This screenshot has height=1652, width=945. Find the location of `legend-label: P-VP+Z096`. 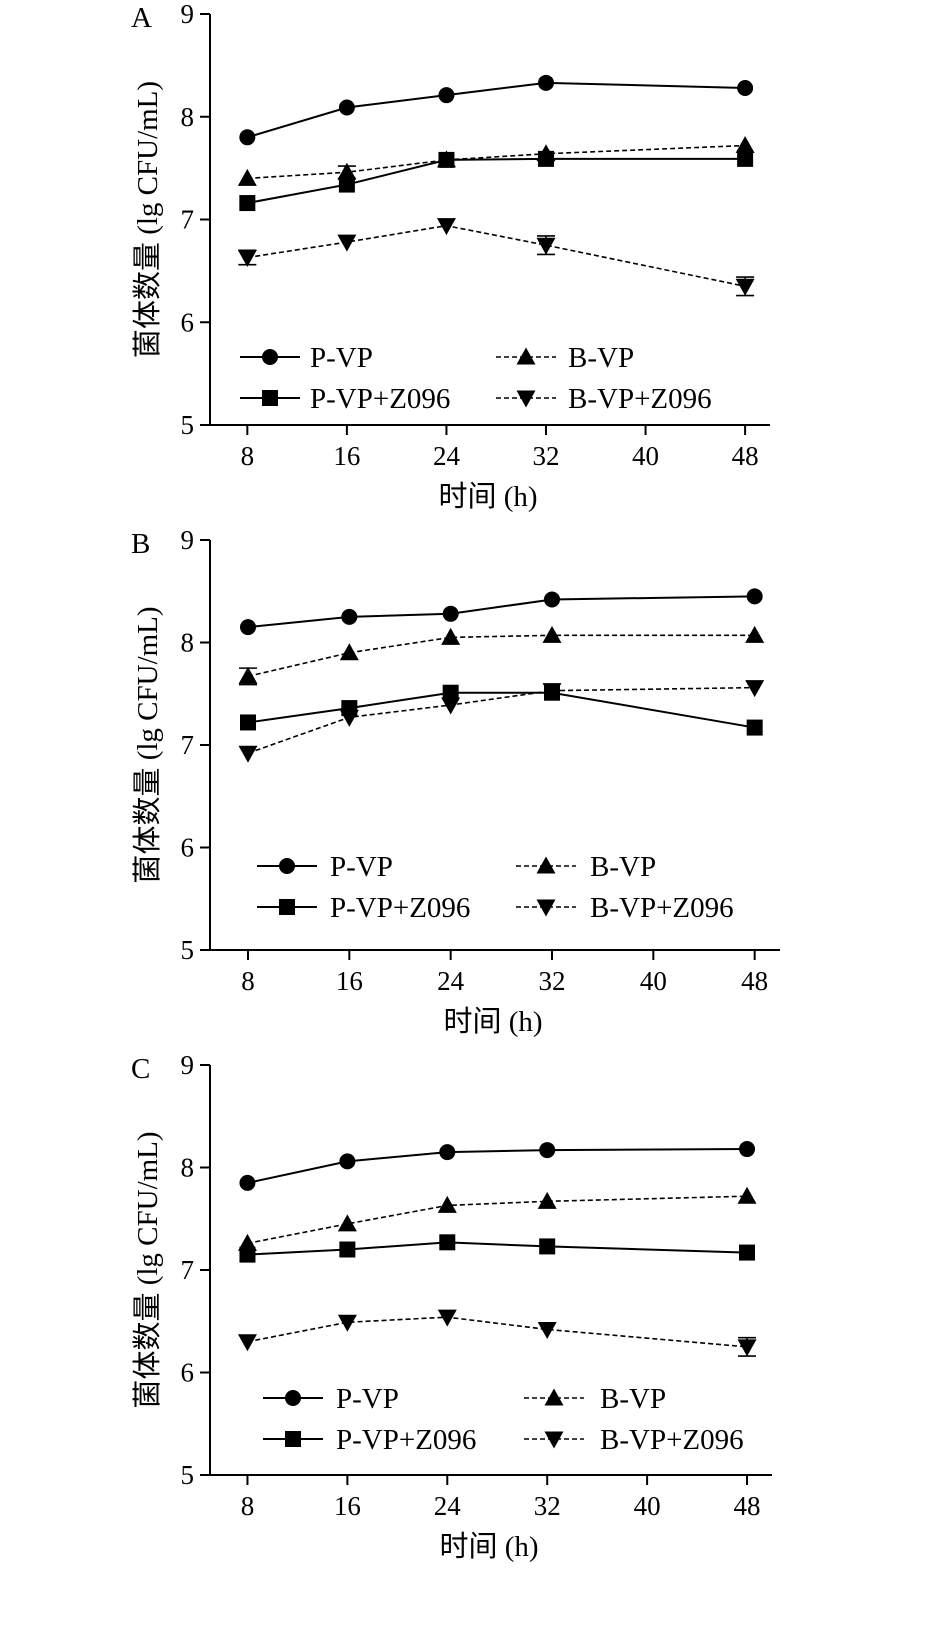

legend-label: P-VP+Z096 is located at coordinates (406, 1440).